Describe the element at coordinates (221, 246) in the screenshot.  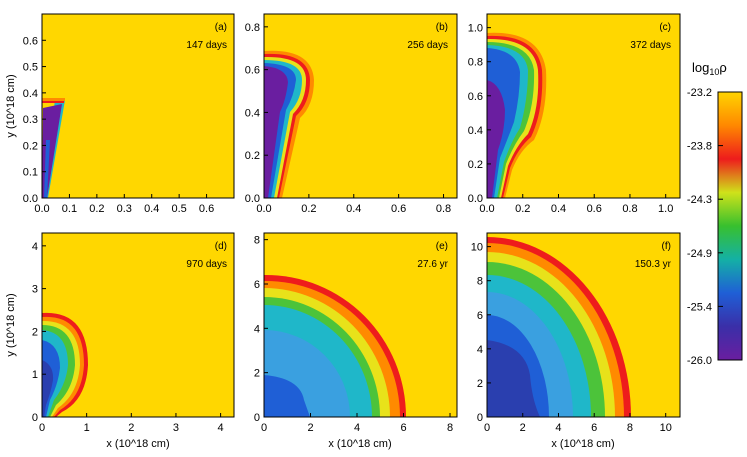
I see `panel-d-label: (d)` at that location.